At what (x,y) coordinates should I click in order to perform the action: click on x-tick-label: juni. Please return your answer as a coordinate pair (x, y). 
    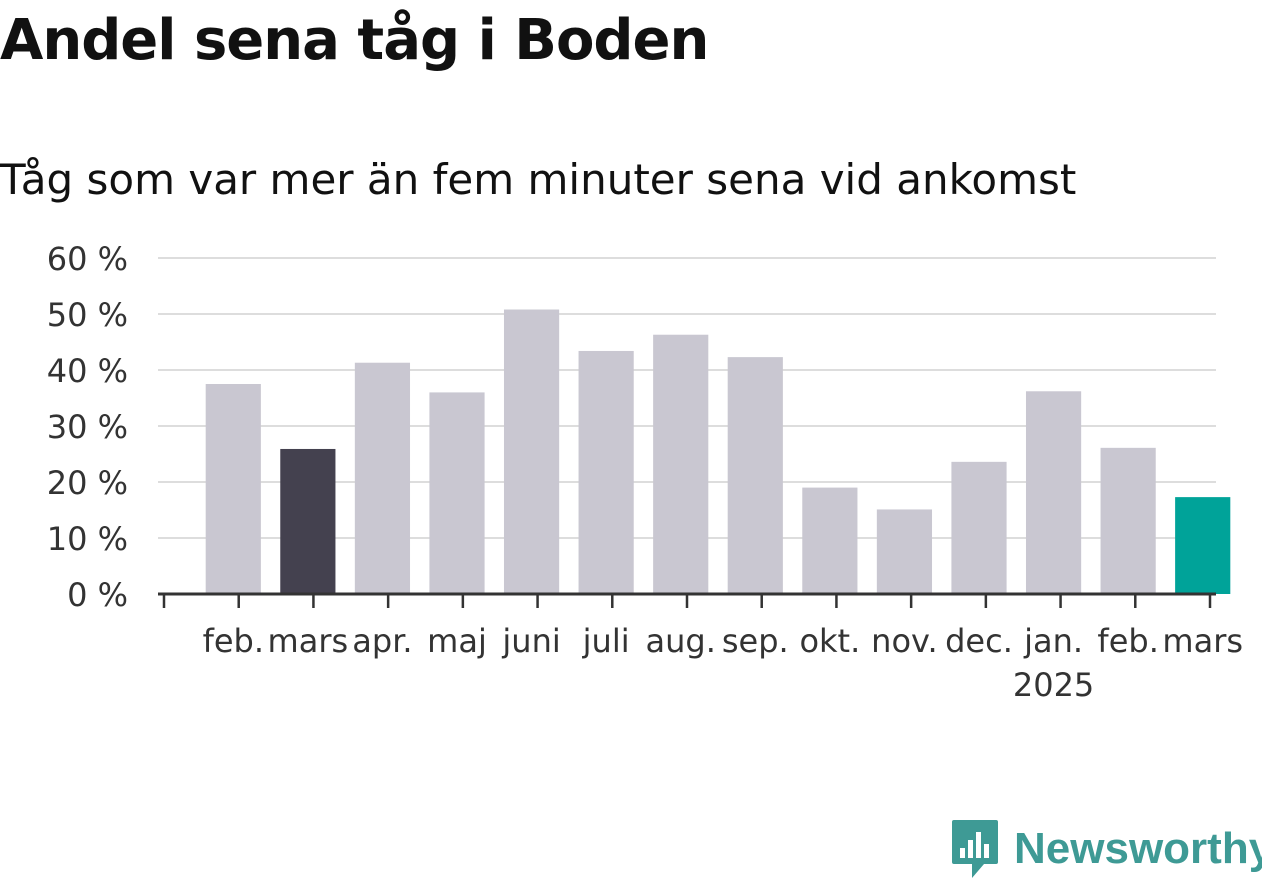
    Looking at the image, I should click on (530, 641).